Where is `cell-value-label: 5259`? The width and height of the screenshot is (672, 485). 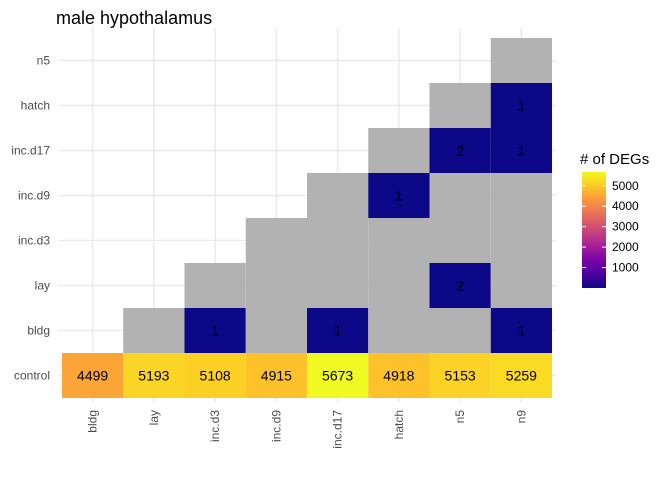
cell-value-label: 5259 is located at coordinates (521, 376).